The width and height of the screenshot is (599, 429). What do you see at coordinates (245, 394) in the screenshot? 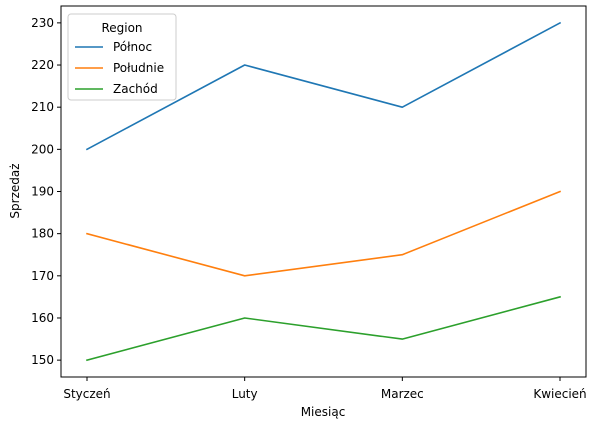
I see `x-tick-label: Luty` at bounding box center [245, 394].